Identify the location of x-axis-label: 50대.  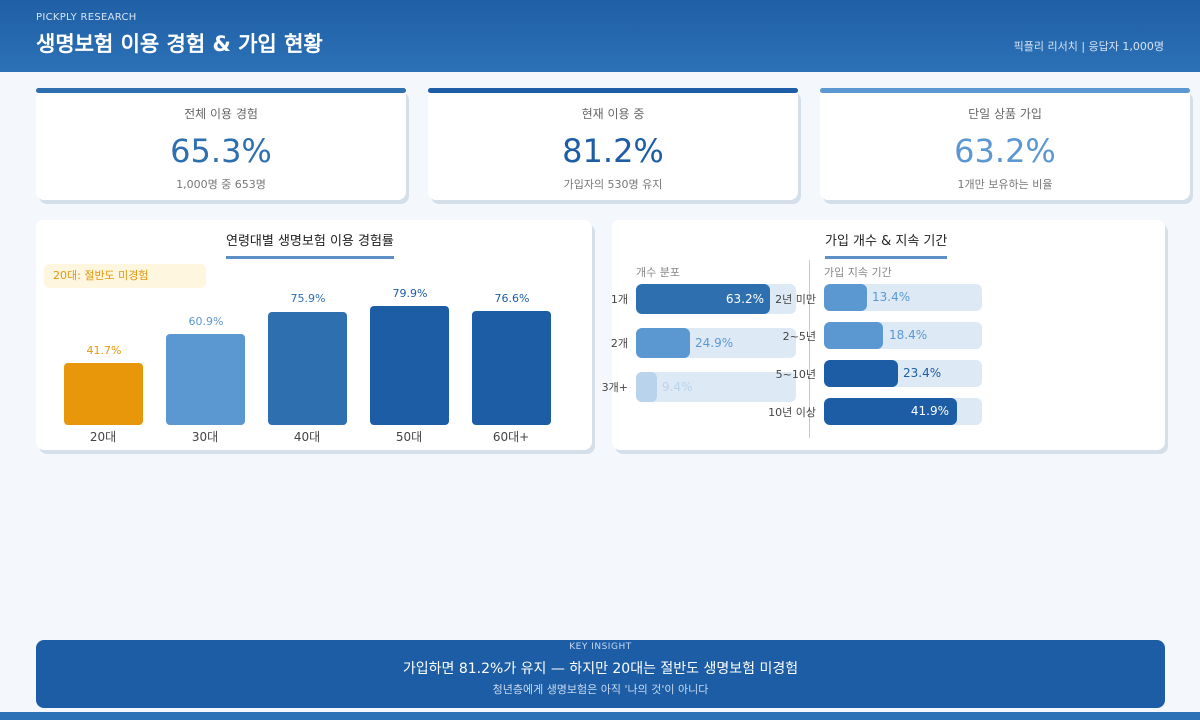
(409, 437).